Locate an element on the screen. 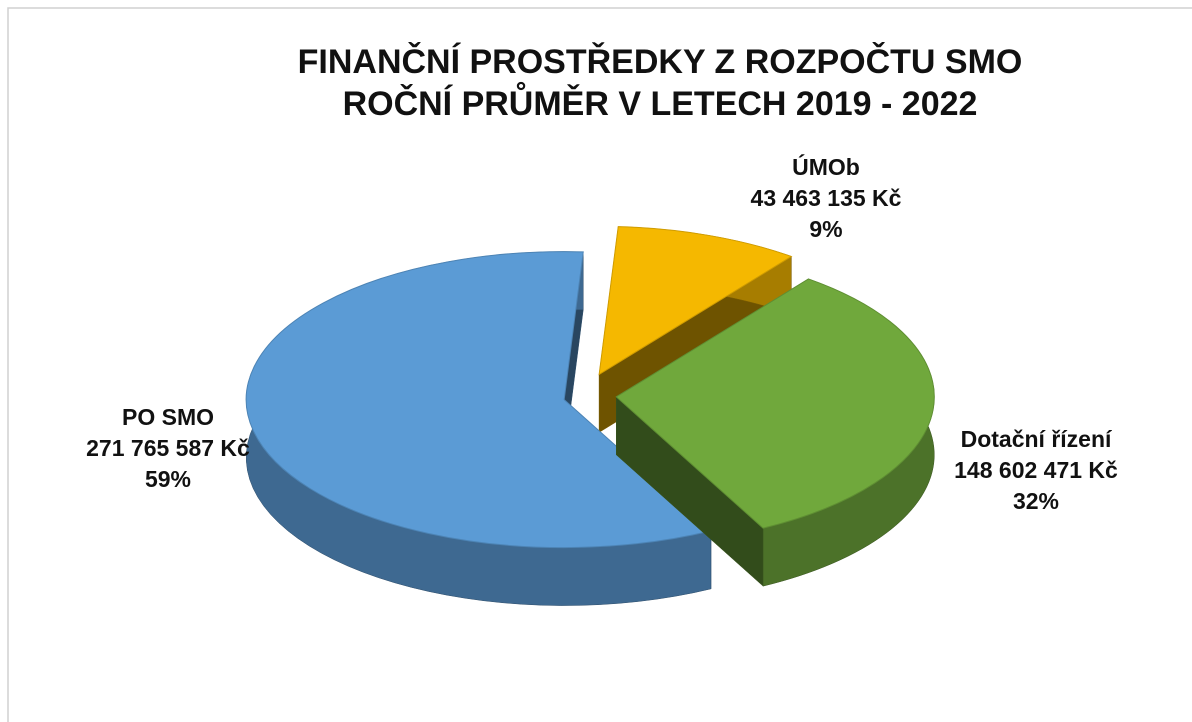  percent-label: 59% is located at coordinates (168, 479).